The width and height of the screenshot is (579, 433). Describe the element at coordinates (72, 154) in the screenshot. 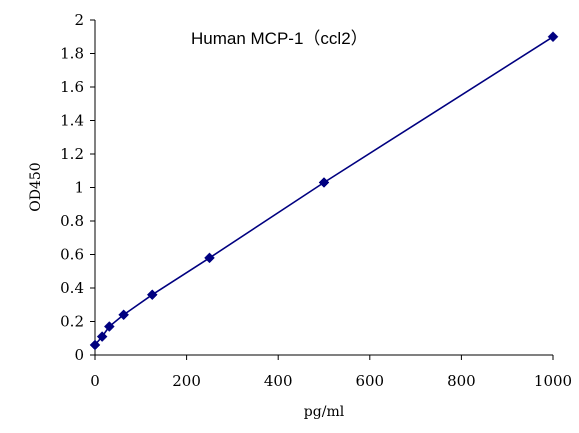

I see `y-tick-label: 1.2` at that location.